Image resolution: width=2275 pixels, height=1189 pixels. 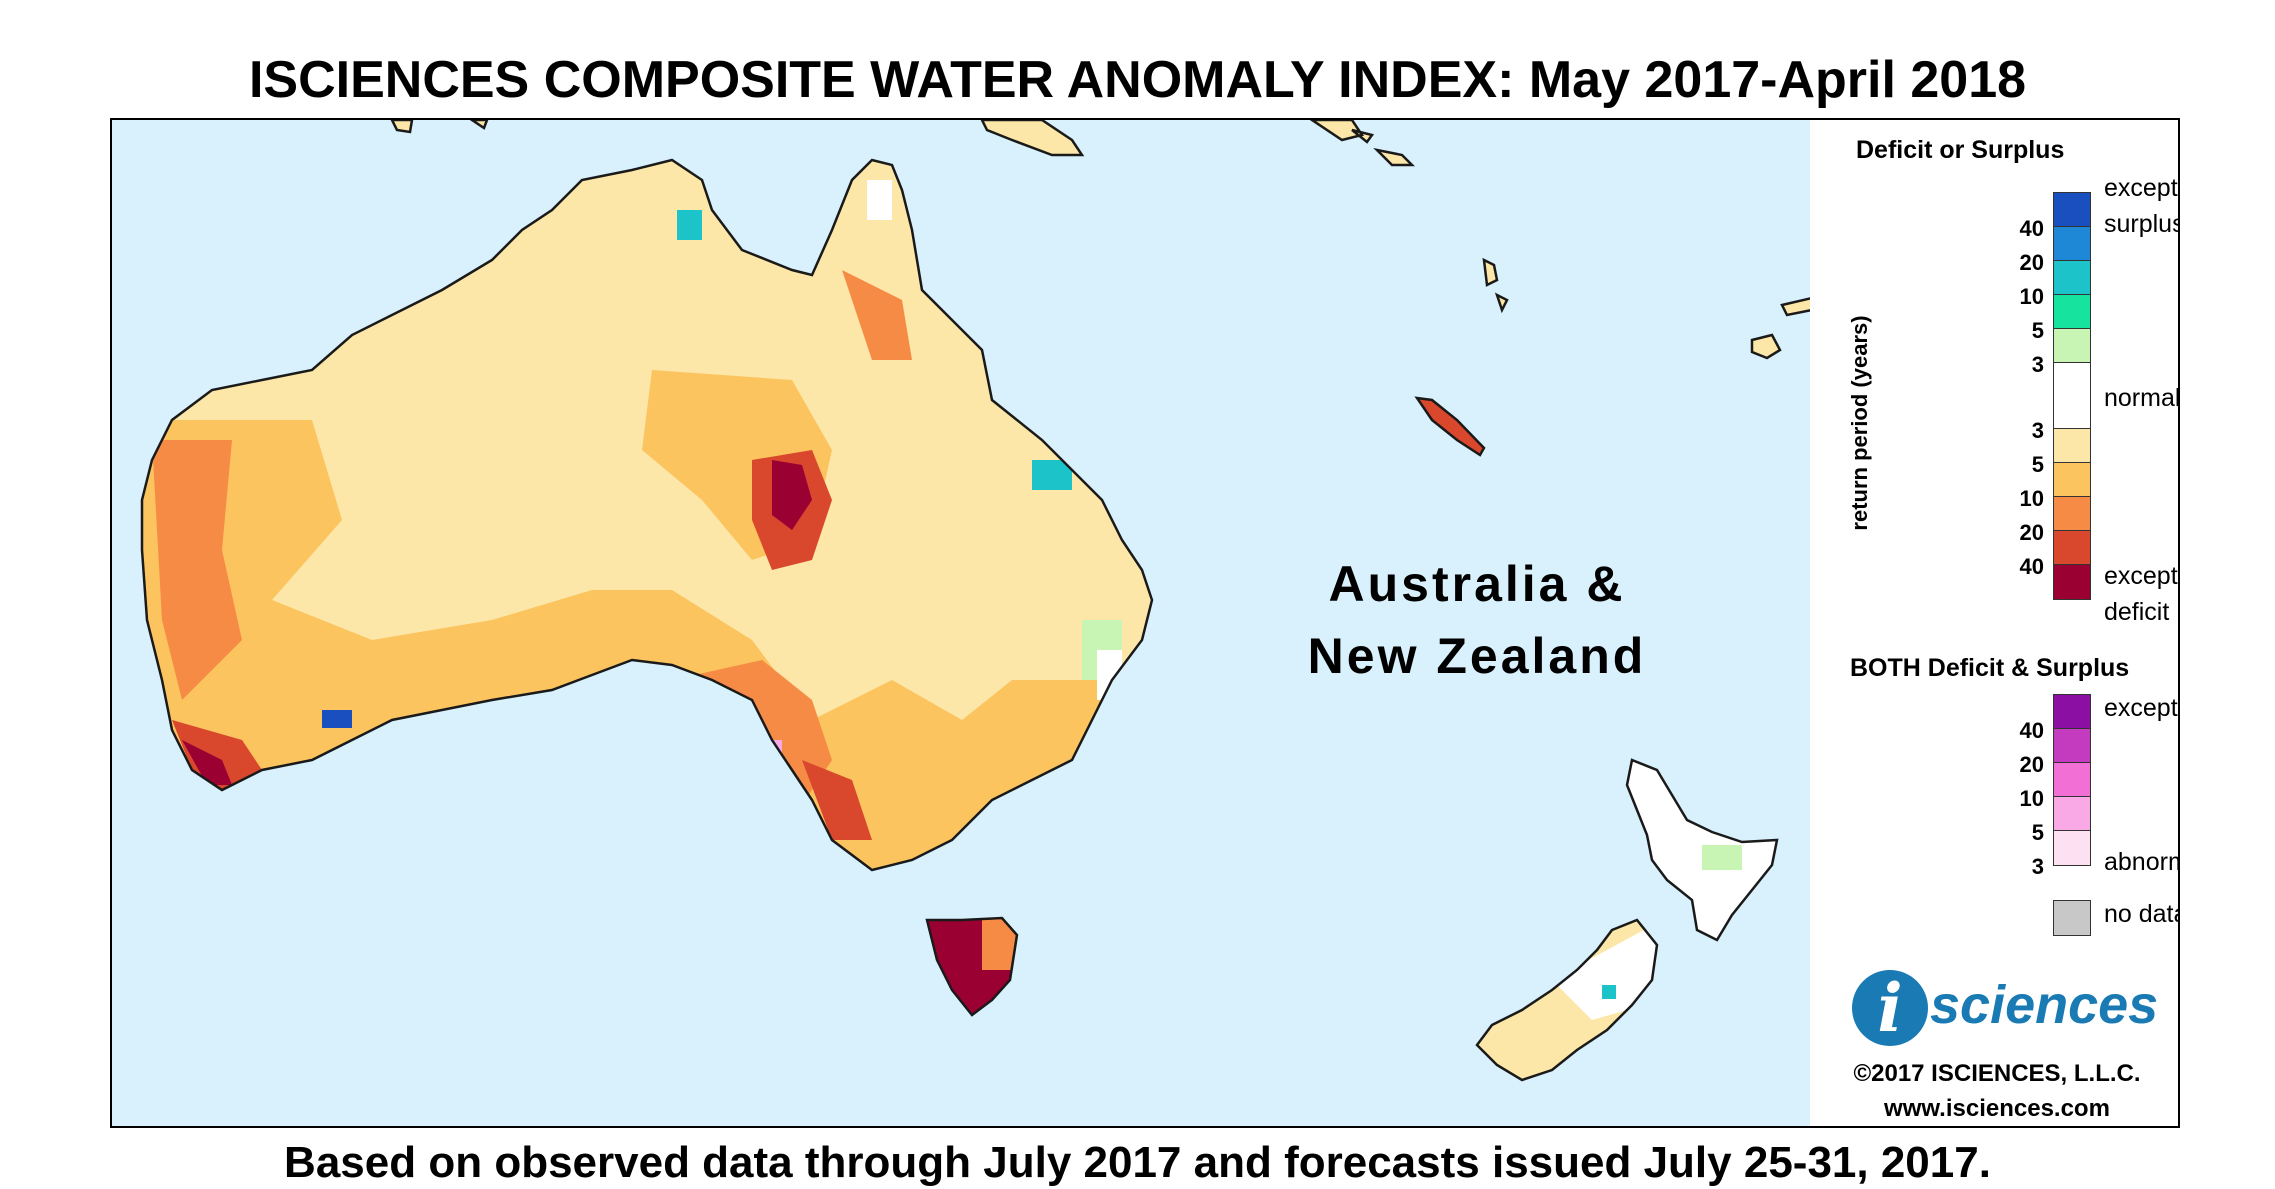 What do you see at coordinates (1495, 285) in the screenshot?
I see `vanuatu` at bounding box center [1495, 285].